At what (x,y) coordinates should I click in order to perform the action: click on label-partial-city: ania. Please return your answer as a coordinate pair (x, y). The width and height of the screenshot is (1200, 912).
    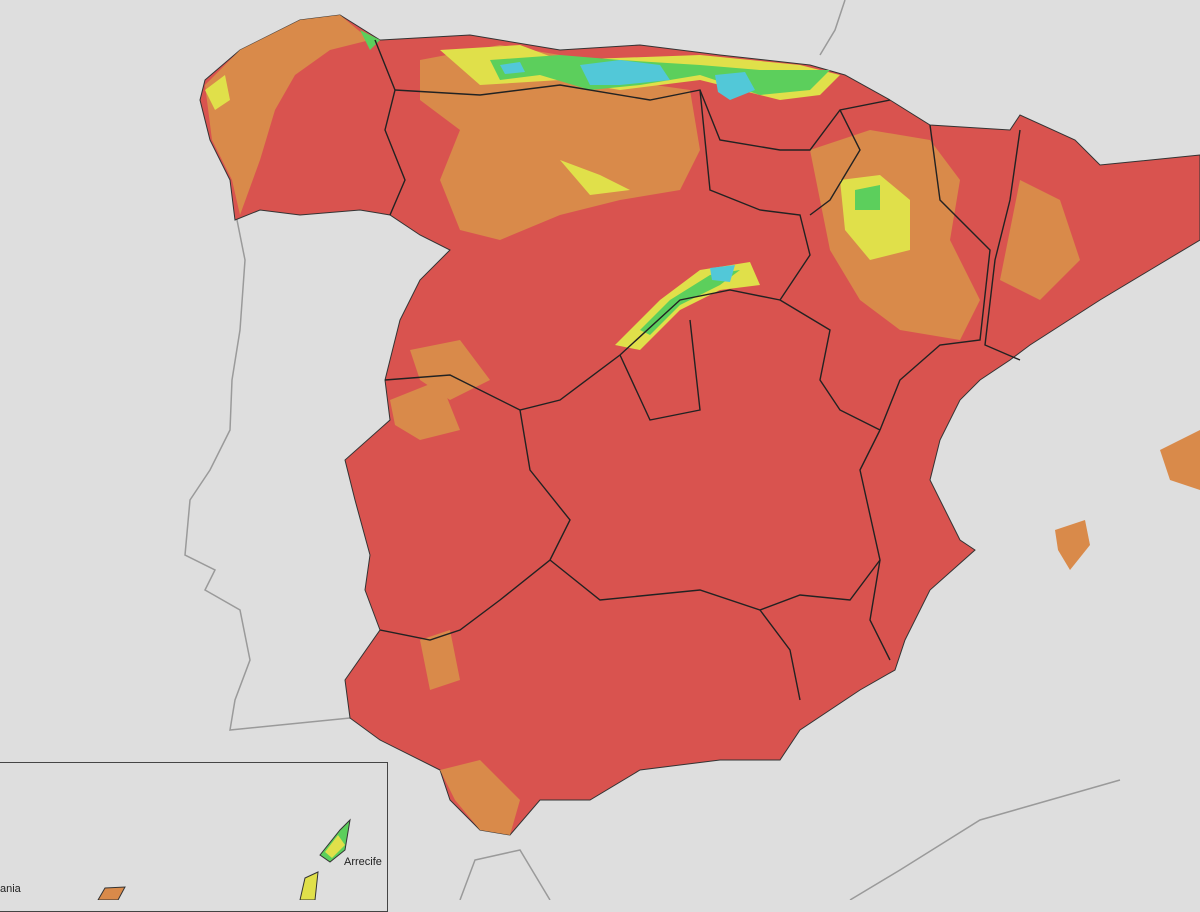
    Looking at the image, I should click on (10, 889).